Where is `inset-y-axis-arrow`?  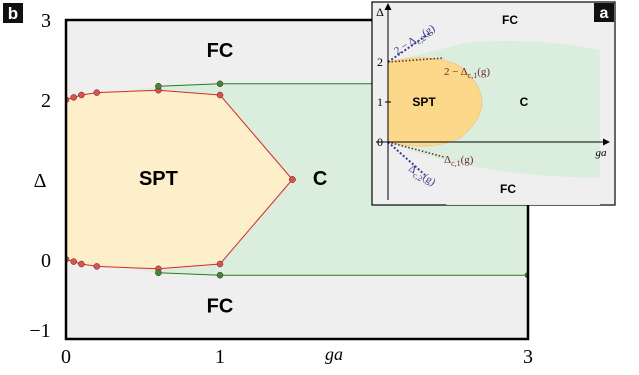 inset-y-axis-arrow is located at coordinates (388, 6).